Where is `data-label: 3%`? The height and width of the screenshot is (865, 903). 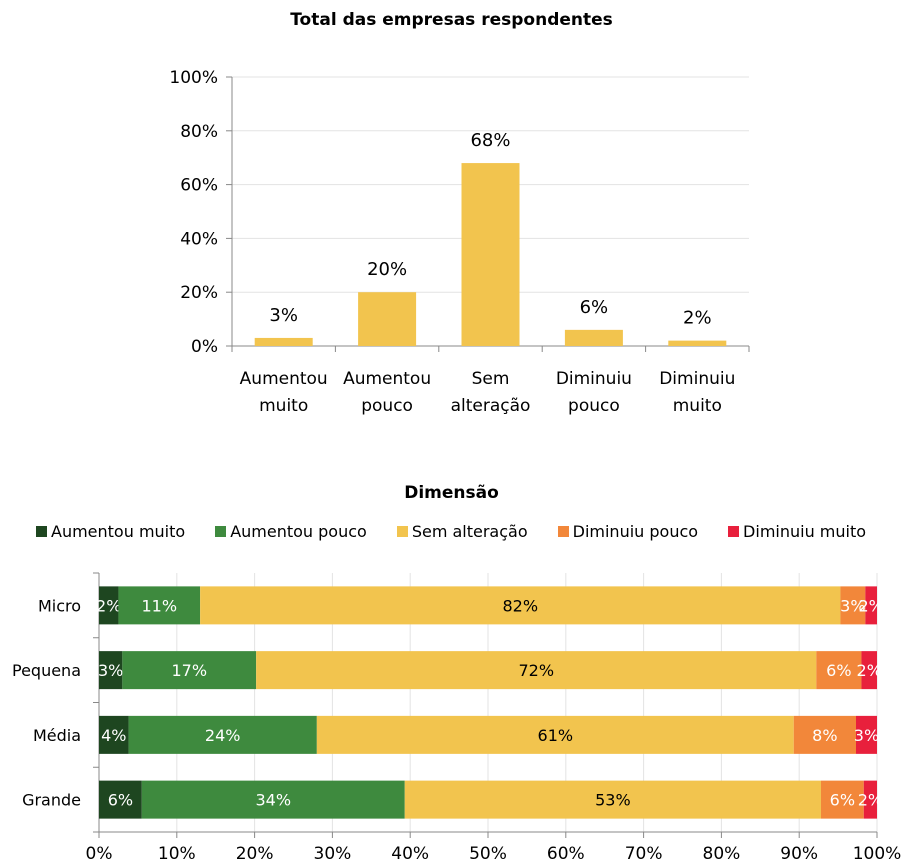
data-label: 3% is located at coordinates (283, 315).